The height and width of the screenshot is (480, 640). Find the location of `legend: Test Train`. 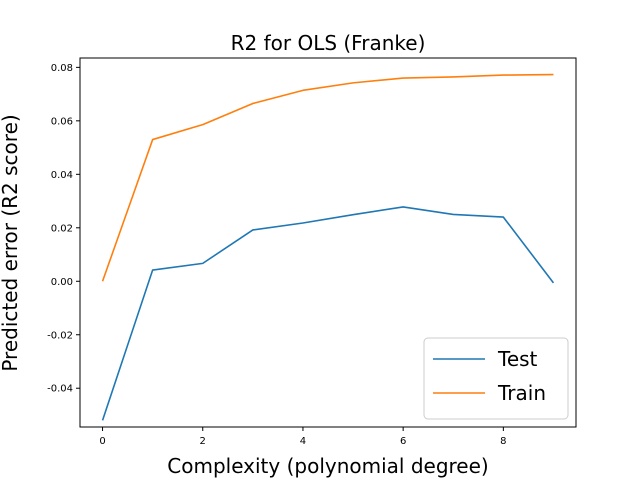

legend: Test Train is located at coordinates (496, 378).